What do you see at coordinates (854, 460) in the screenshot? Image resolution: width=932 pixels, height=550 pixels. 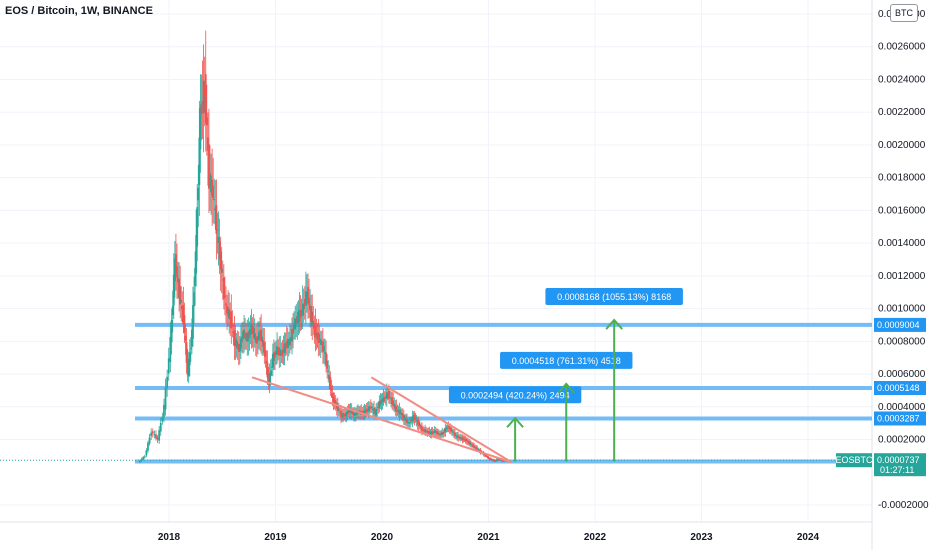 I see `symbol-badge: EOSBTC` at bounding box center [854, 460].